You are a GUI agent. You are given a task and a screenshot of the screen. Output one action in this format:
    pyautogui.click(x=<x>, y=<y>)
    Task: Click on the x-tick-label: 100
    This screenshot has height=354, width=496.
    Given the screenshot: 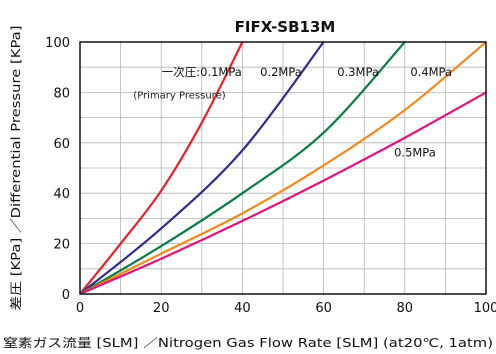 What is the action you would take?
    pyautogui.click(x=485, y=308)
    